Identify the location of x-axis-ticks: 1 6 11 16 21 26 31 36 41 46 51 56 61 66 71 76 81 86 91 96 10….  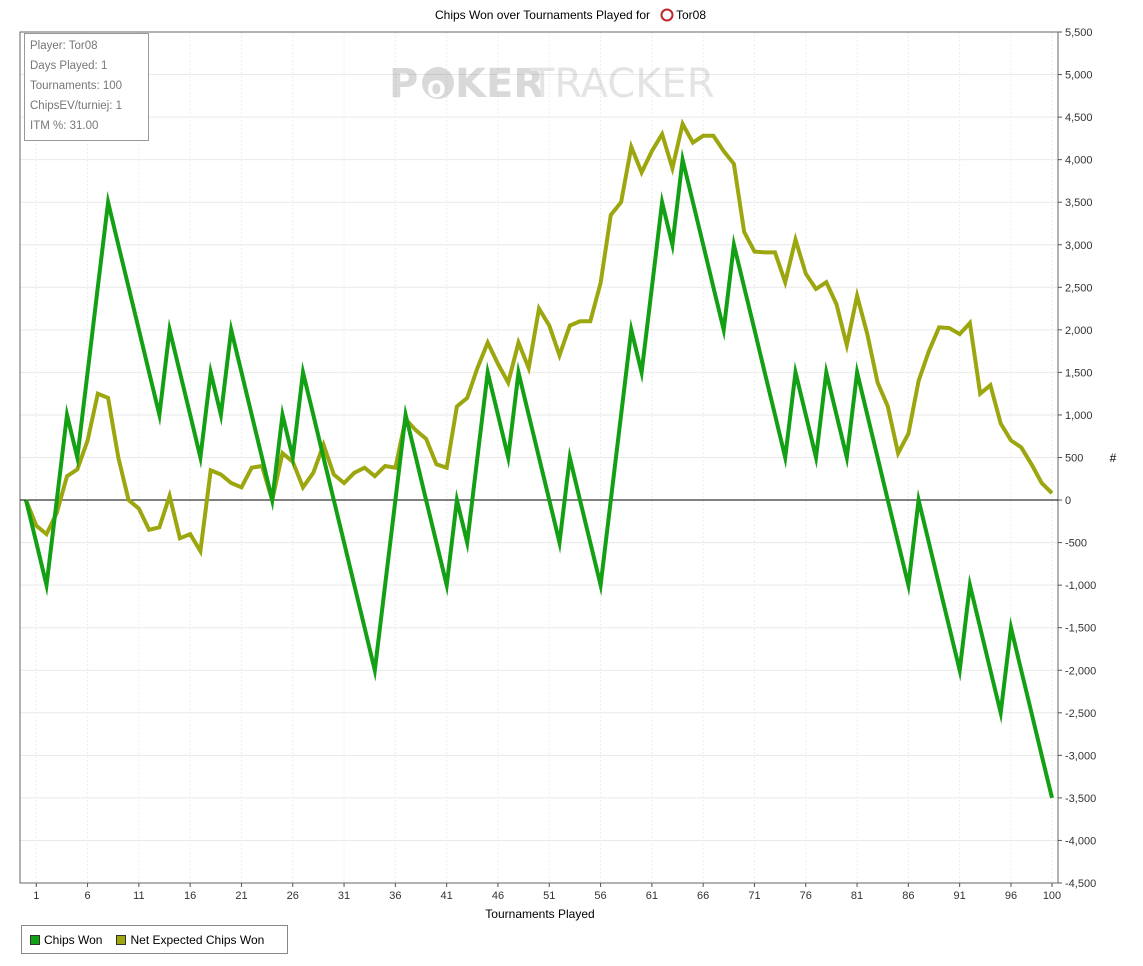
(547, 892).